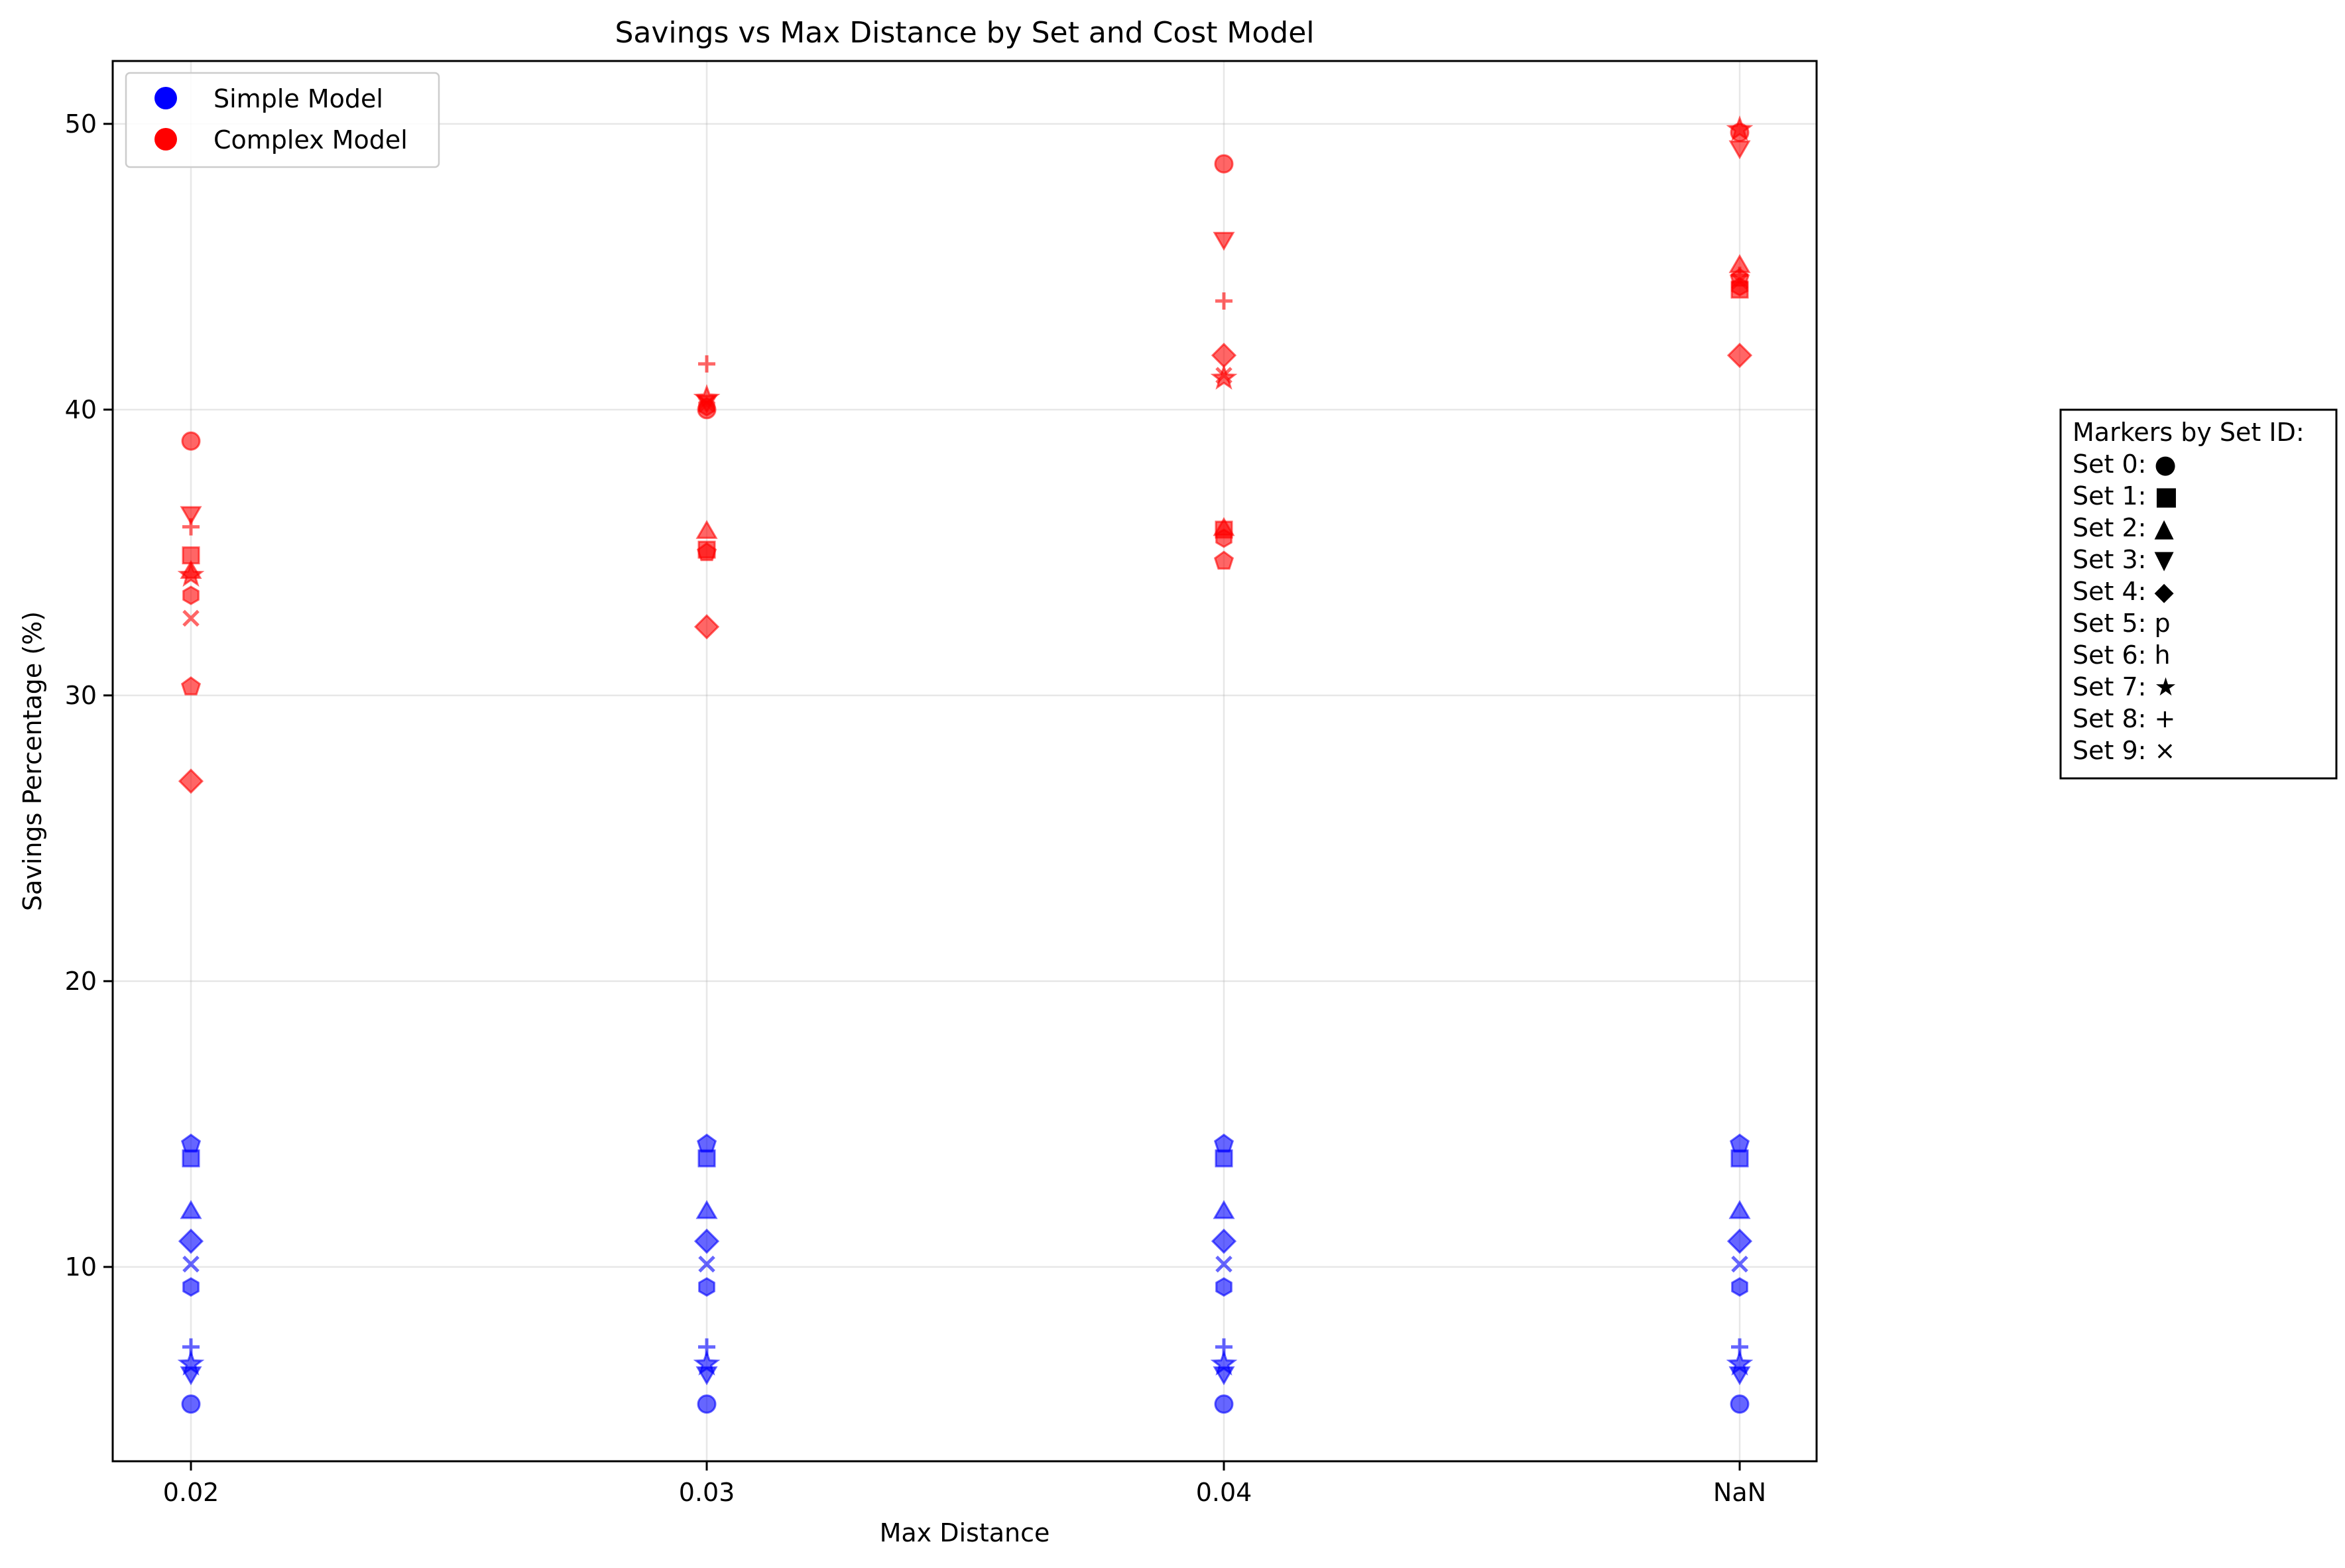 The height and width of the screenshot is (1568, 2345). What do you see at coordinates (81, 124) in the screenshot?
I see `y-tick-label: 50` at bounding box center [81, 124].